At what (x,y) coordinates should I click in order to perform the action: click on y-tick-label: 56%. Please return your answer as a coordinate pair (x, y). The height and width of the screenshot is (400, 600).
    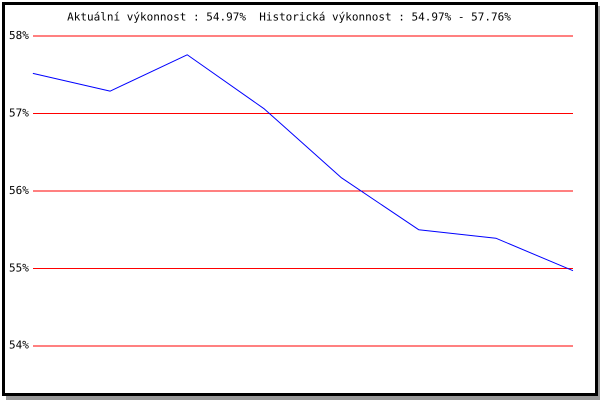
    Looking at the image, I should click on (19, 190).